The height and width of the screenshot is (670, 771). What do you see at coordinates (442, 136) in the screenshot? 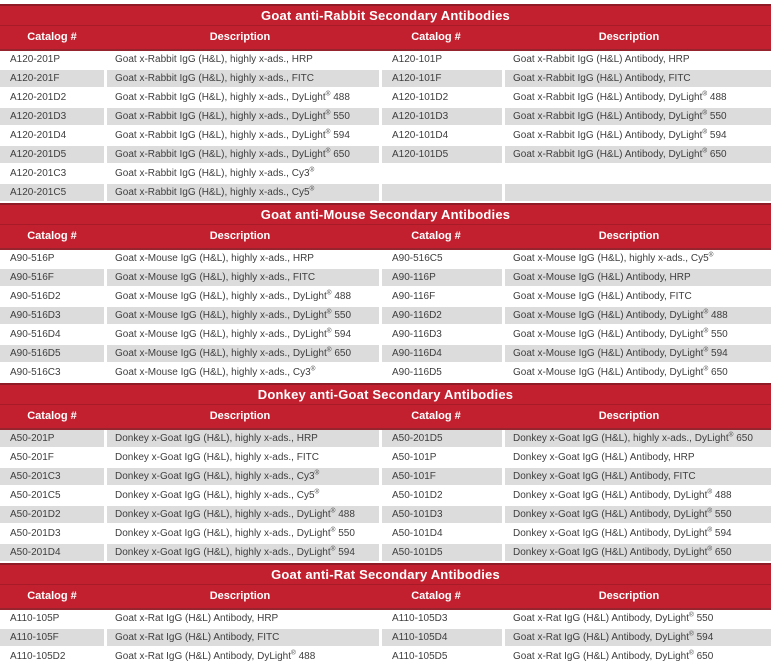
I see `catalog-number-cell: A120-101D4` at bounding box center [442, 136].